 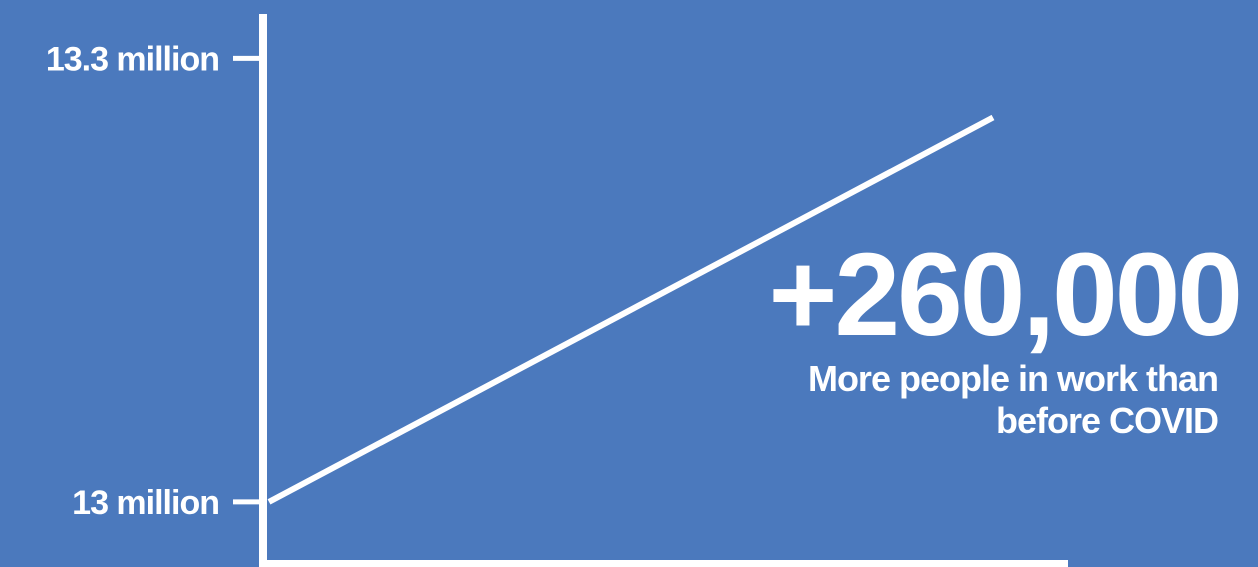 What do you see at coordinates (132, 59) in the screenshot?
I see `y-tick-label: 13.3 million` at bounding box center [132, 59].